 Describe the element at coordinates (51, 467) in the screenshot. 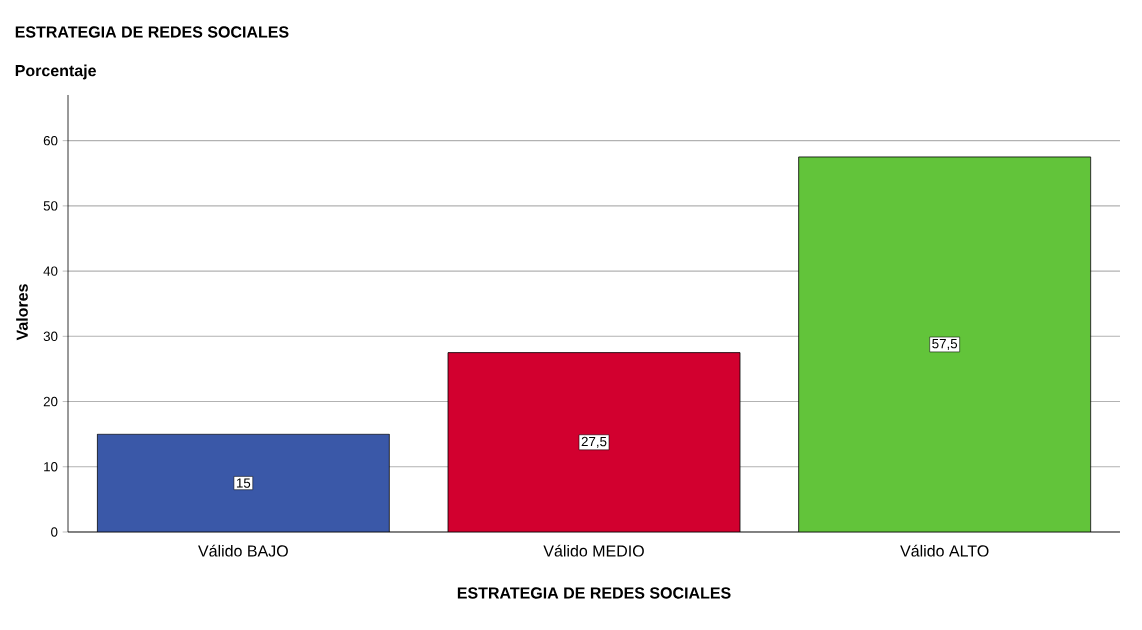

I see `y-tick-label: 10` at that location.